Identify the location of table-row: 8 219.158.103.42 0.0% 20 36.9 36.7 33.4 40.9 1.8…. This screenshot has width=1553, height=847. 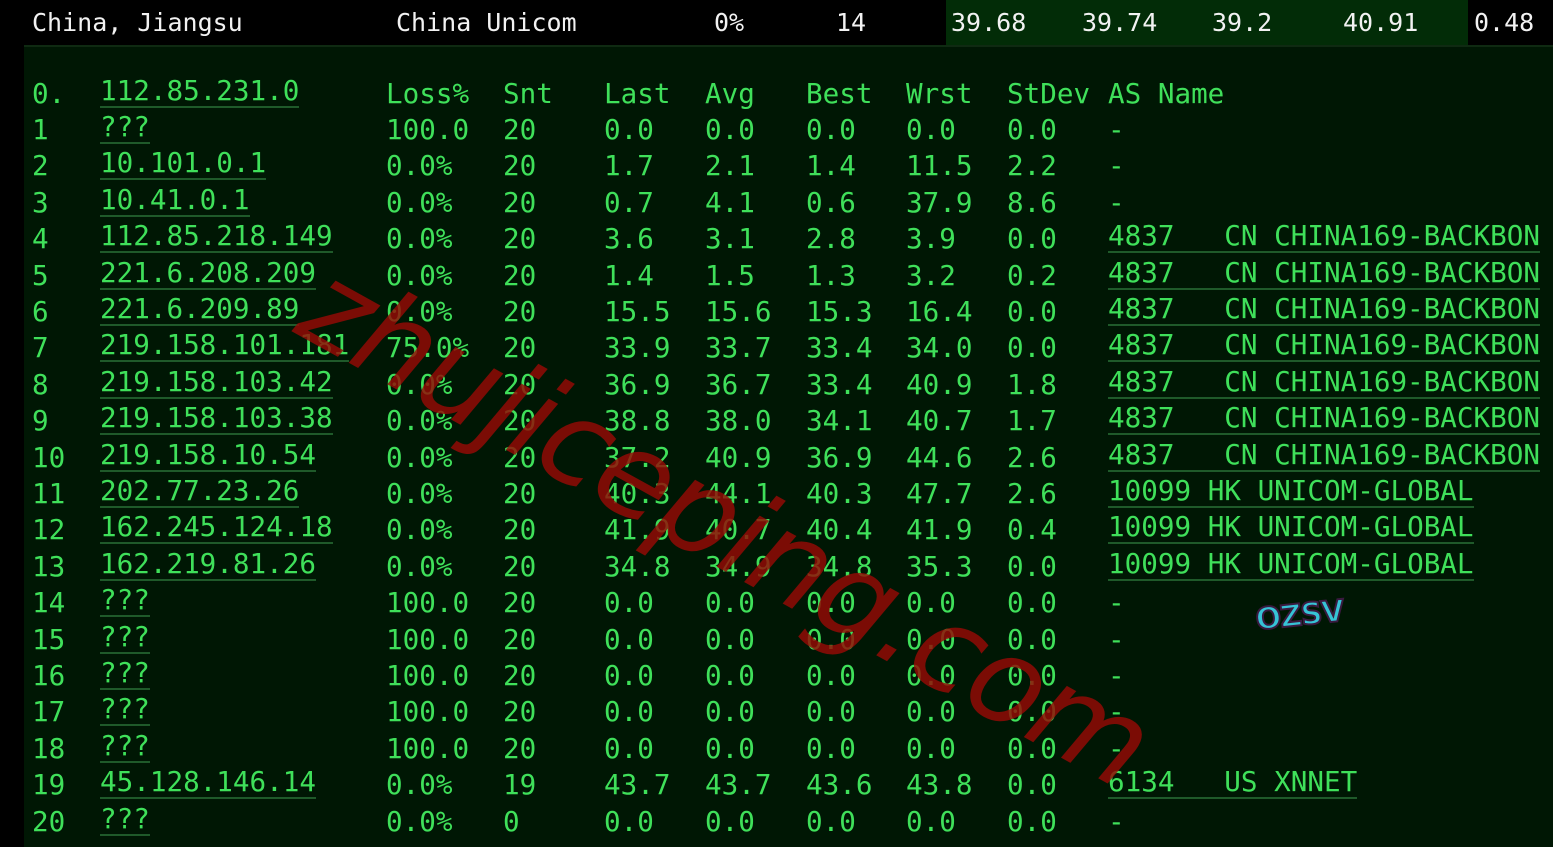
(776, 383).